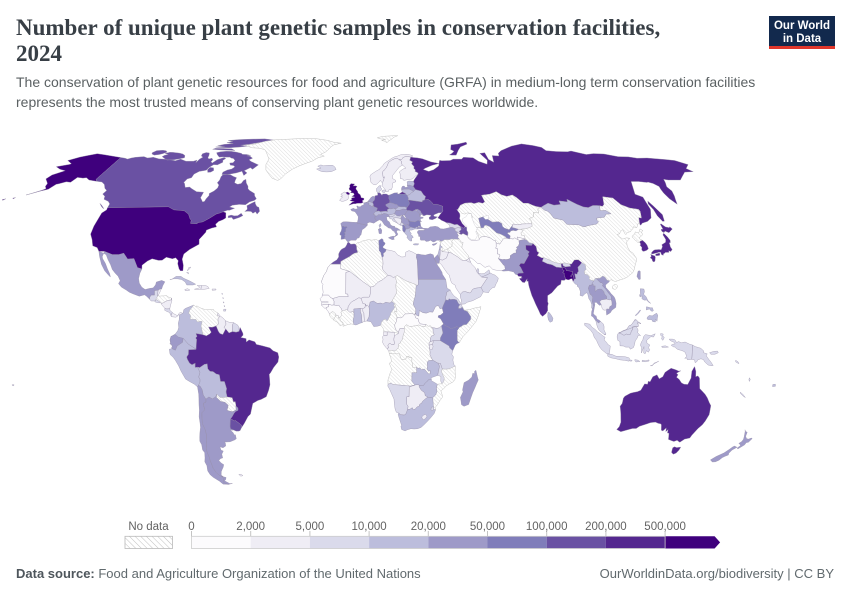 The width and height of the screenshot is (850, 600). I want to click on svg-text: No data, so click(148, 527).